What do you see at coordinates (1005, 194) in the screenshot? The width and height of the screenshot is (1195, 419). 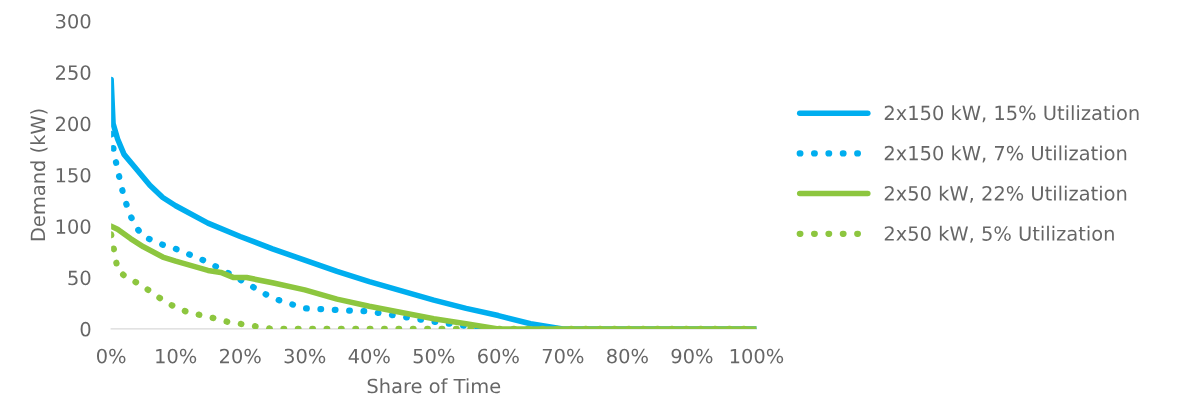 I see `legend-label: 2x50 kW, 22% Utilization` at bounding box center [1005, 194].